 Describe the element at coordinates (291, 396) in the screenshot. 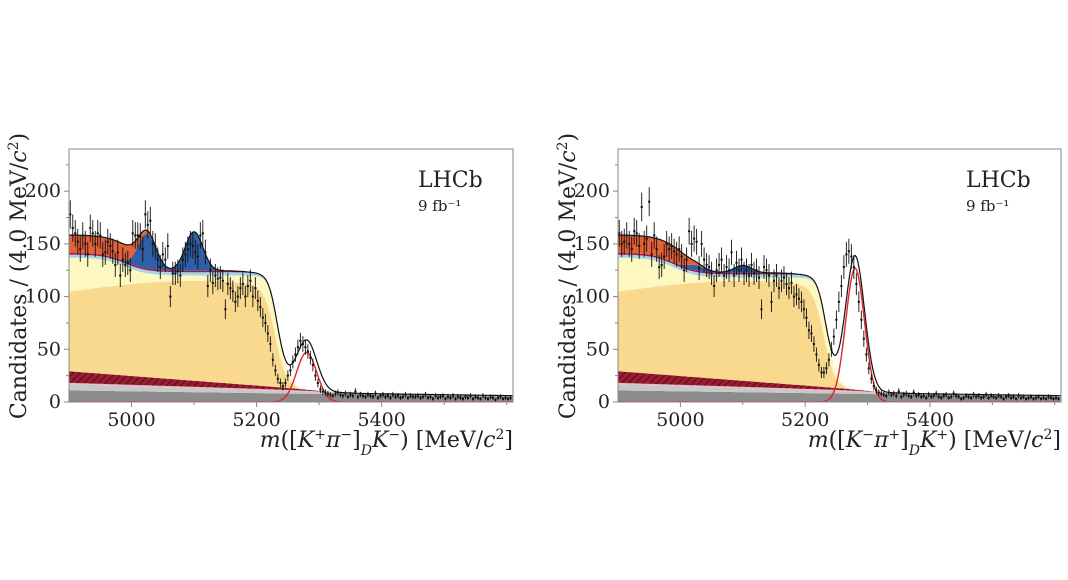

I see `component-combinatorial-dark` at that location.